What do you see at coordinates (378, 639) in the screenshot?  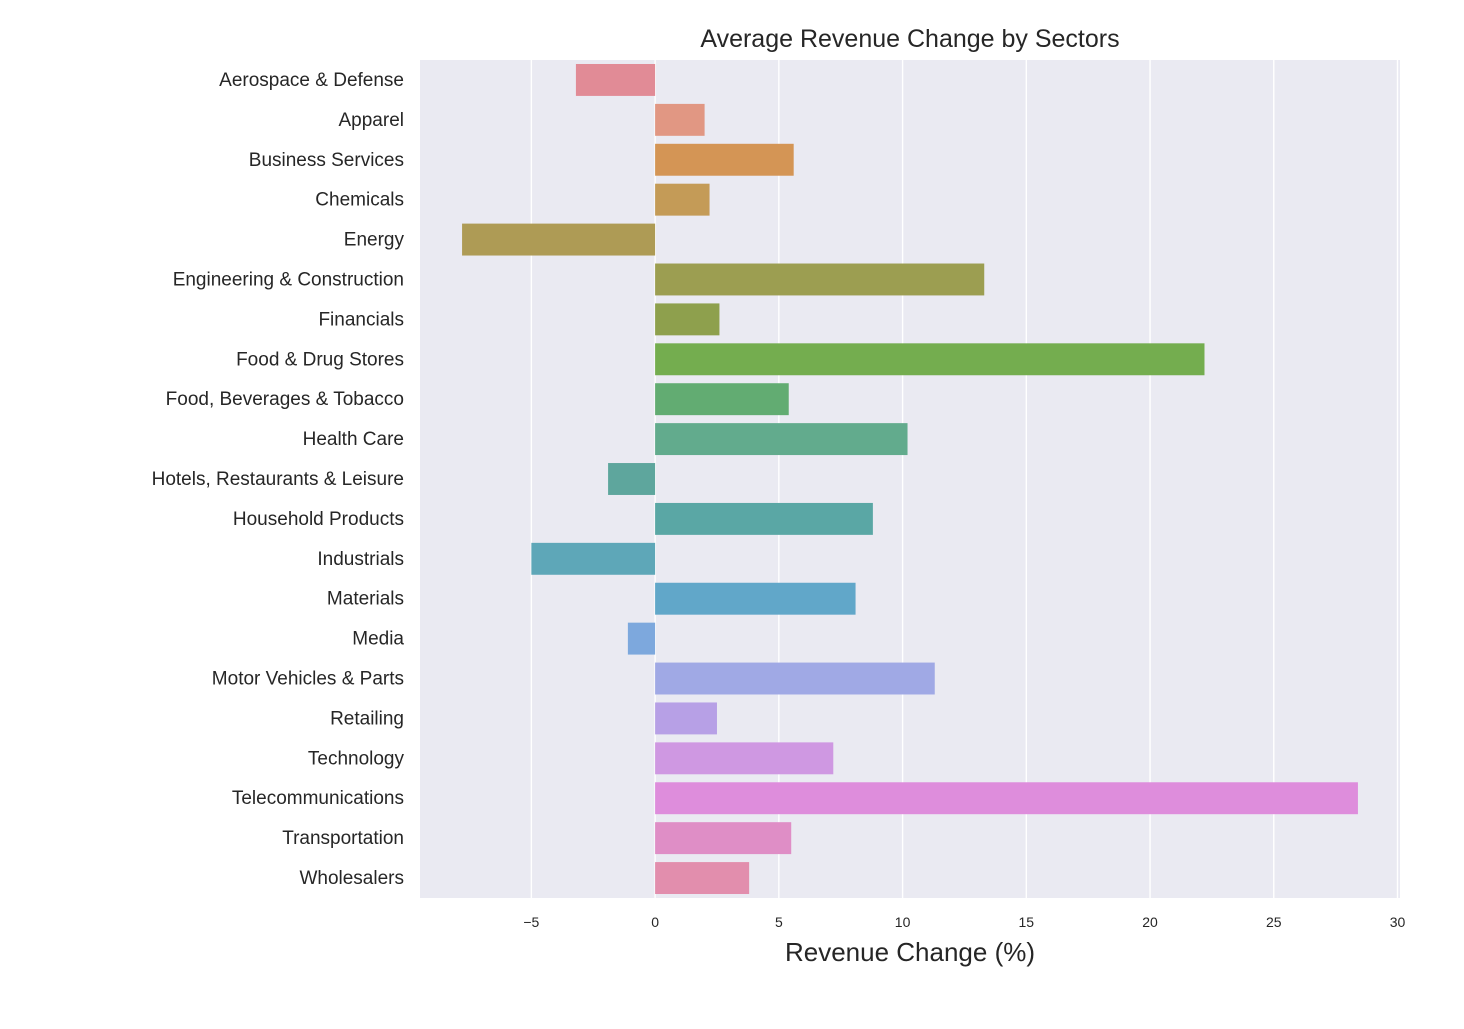 I see `category-label: Media` at bounding box center [378, 639].